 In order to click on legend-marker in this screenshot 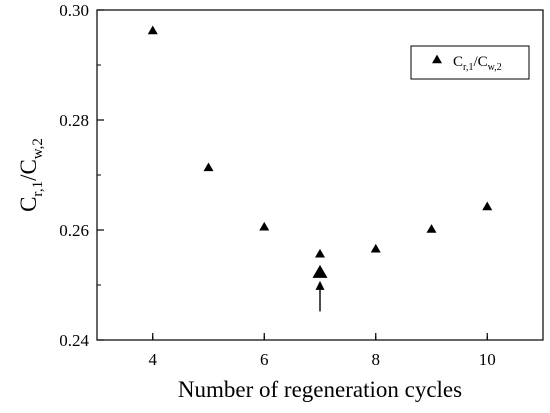, I will do `click(437, 59)`.